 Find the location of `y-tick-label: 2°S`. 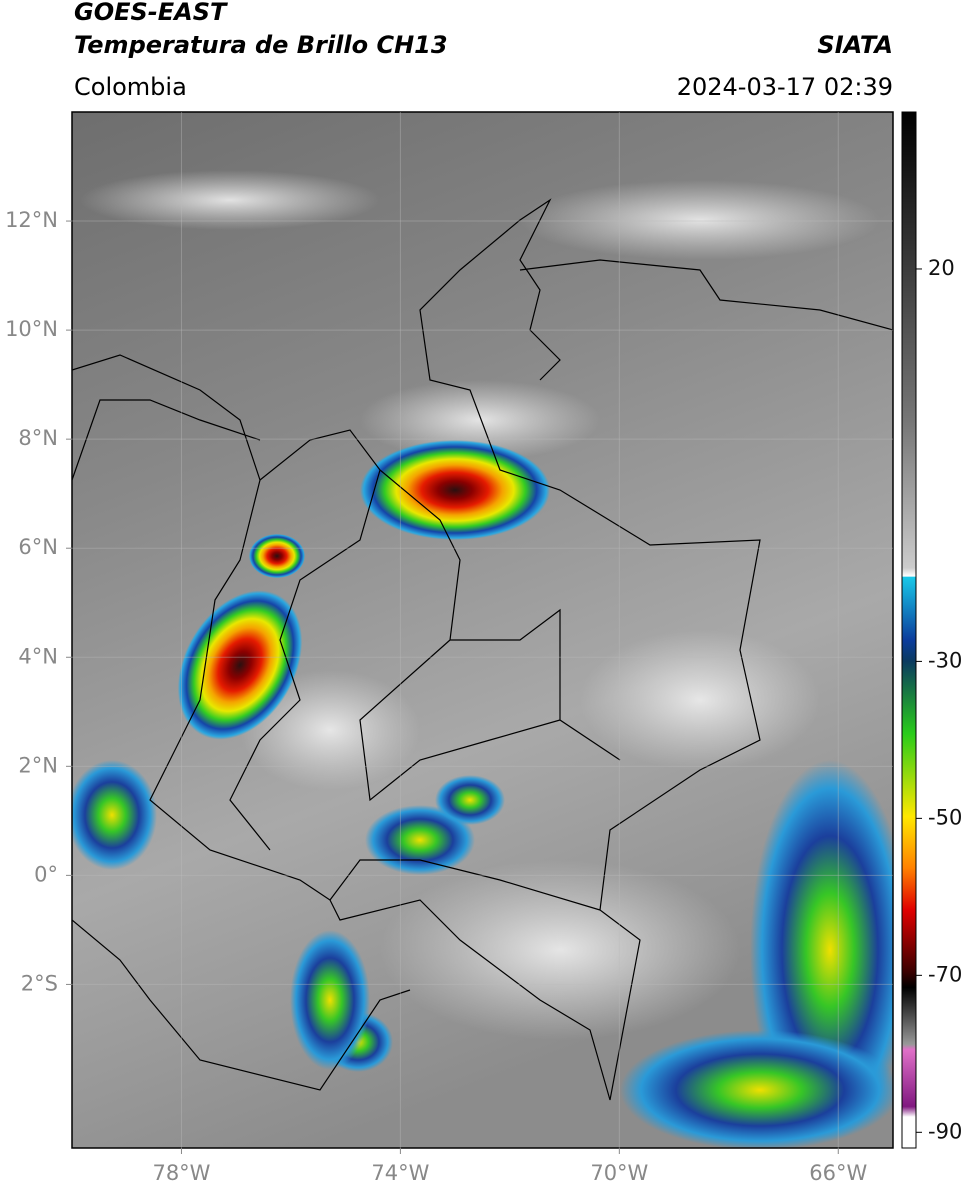

y-tick-label: 2°S is located at coordinates (39, 983).